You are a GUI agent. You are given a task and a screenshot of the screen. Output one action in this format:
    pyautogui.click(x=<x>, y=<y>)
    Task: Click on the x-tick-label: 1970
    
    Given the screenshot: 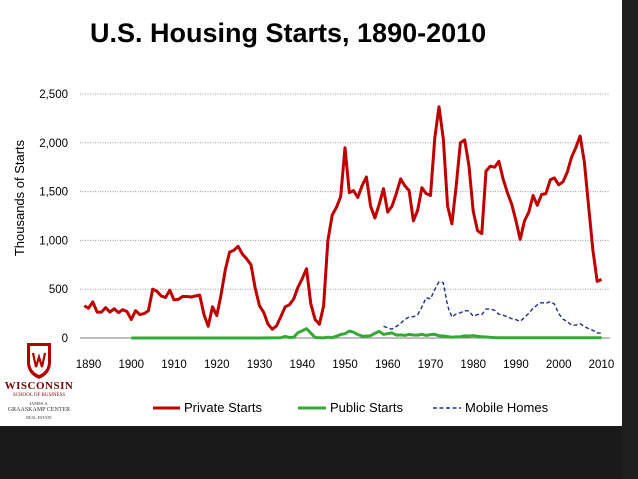 What is the action you would take?
    pyautogui.click(x=431, y=365)
    